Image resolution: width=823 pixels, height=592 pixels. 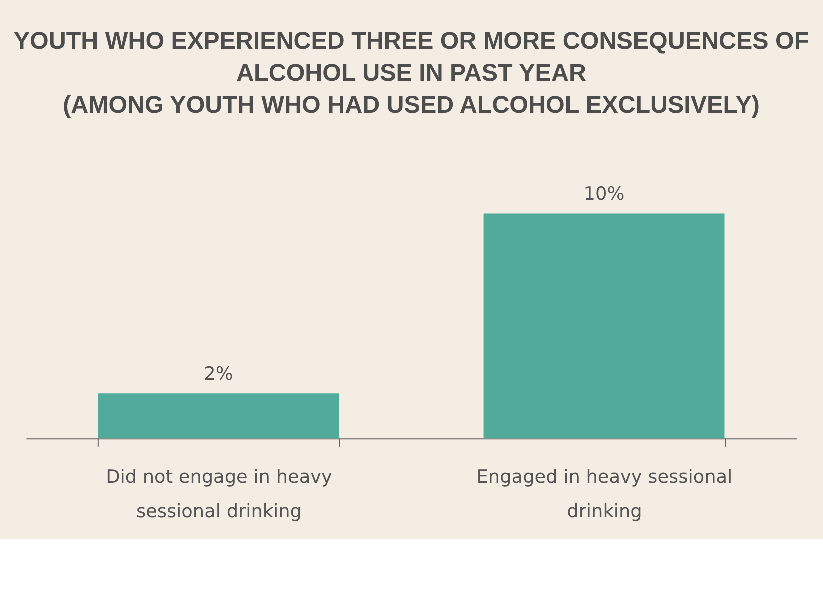 I want to click on x-tick-label: Did not engage in heavy sessional drinking, so click(x=219, y=494).